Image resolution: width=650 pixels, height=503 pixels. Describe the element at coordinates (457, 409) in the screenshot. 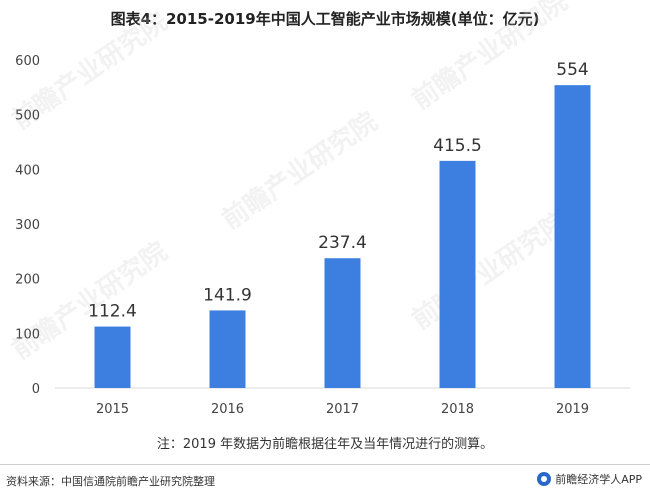

I see `x-tick-label: 2018` at that location.